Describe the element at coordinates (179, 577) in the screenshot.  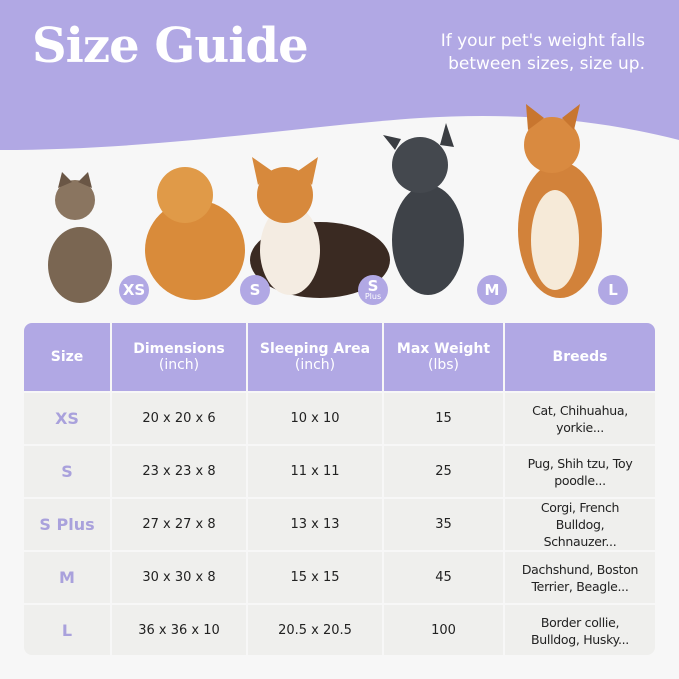
I see `table-cell: 30 x 30 x 8` at that location.